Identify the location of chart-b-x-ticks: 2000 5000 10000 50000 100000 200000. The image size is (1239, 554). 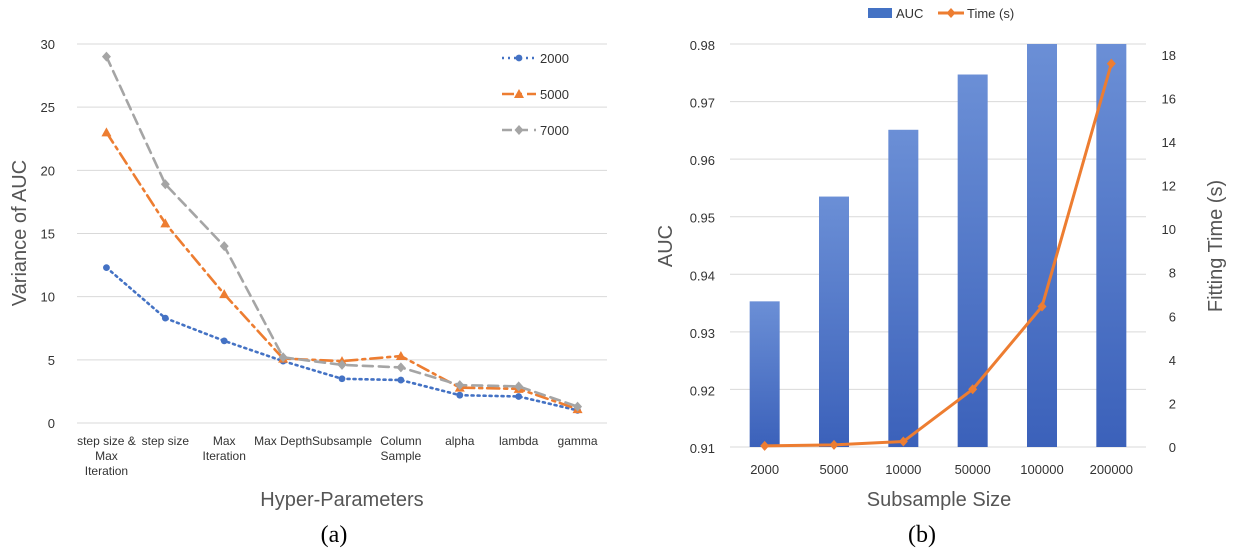
(941, 469).